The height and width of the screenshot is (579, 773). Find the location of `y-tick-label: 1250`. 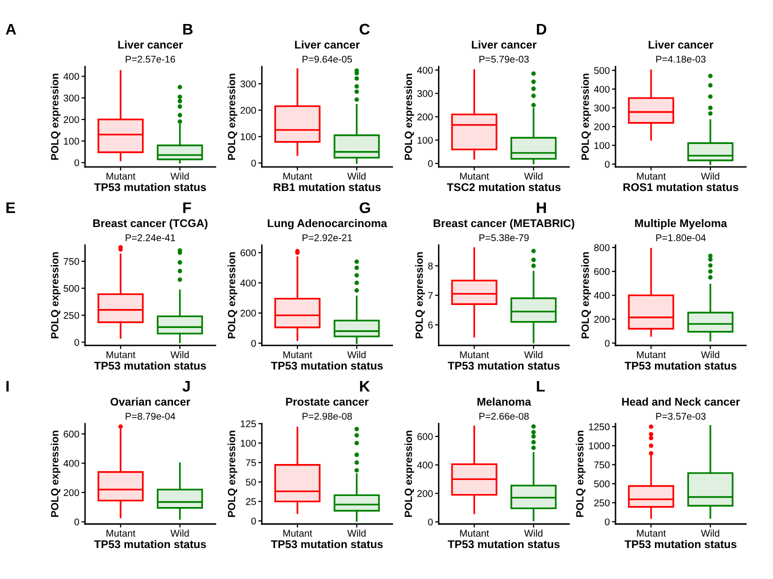

y-tick-label: 1250 is located at coordinates (599, 426).